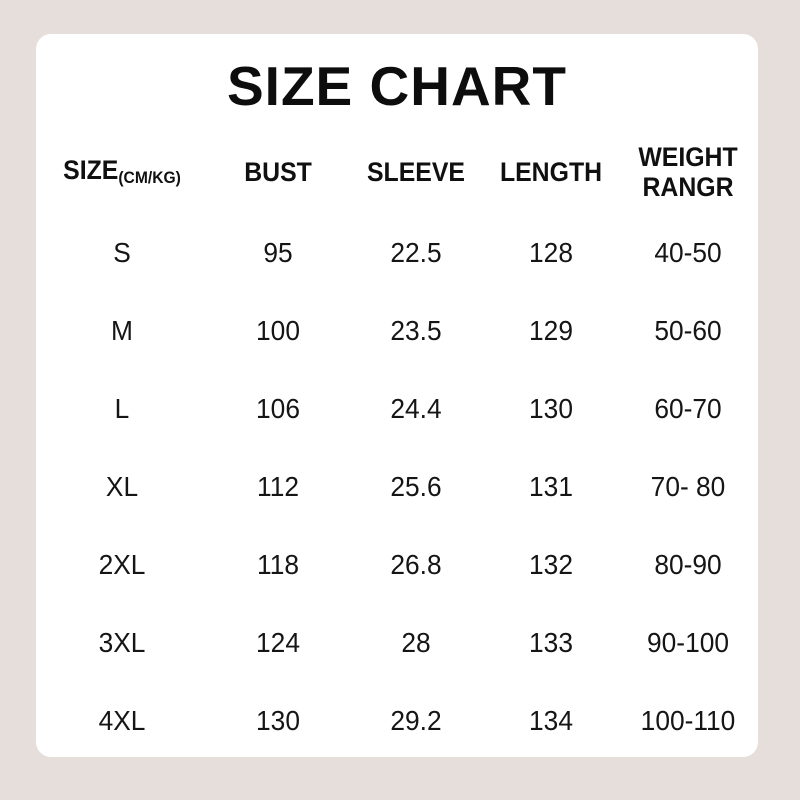 The image size is (800, 800). Describe the element at coordinates (122, 252) in the screenshot. I see `cell-size: S` at that location.